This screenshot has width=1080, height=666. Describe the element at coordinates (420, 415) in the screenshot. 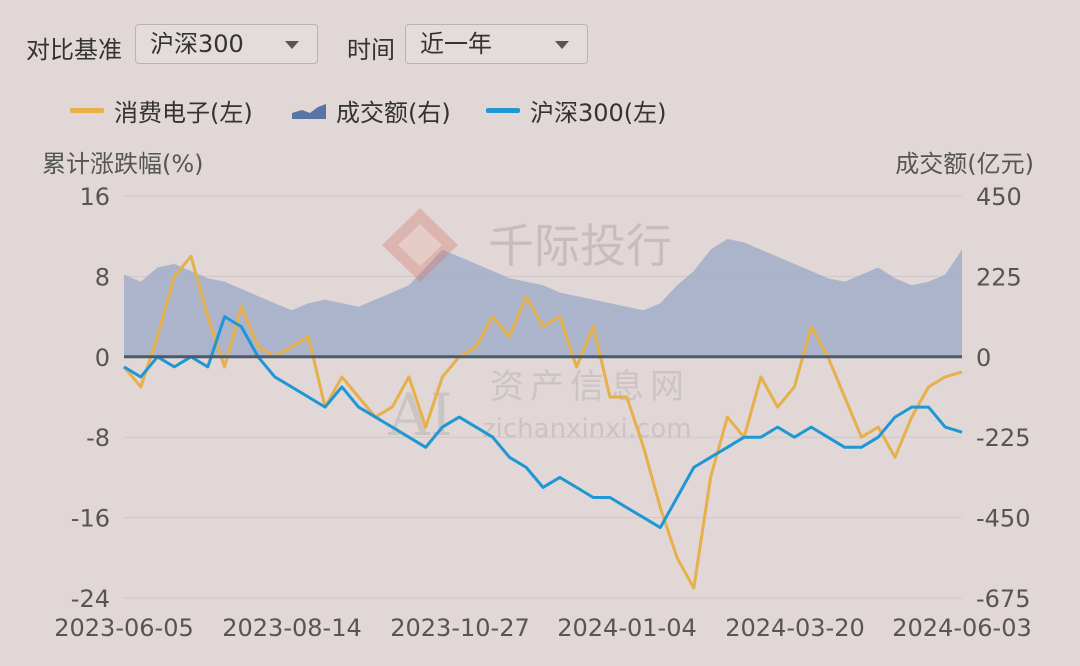

I see `watermark-logo: AI` at that location.